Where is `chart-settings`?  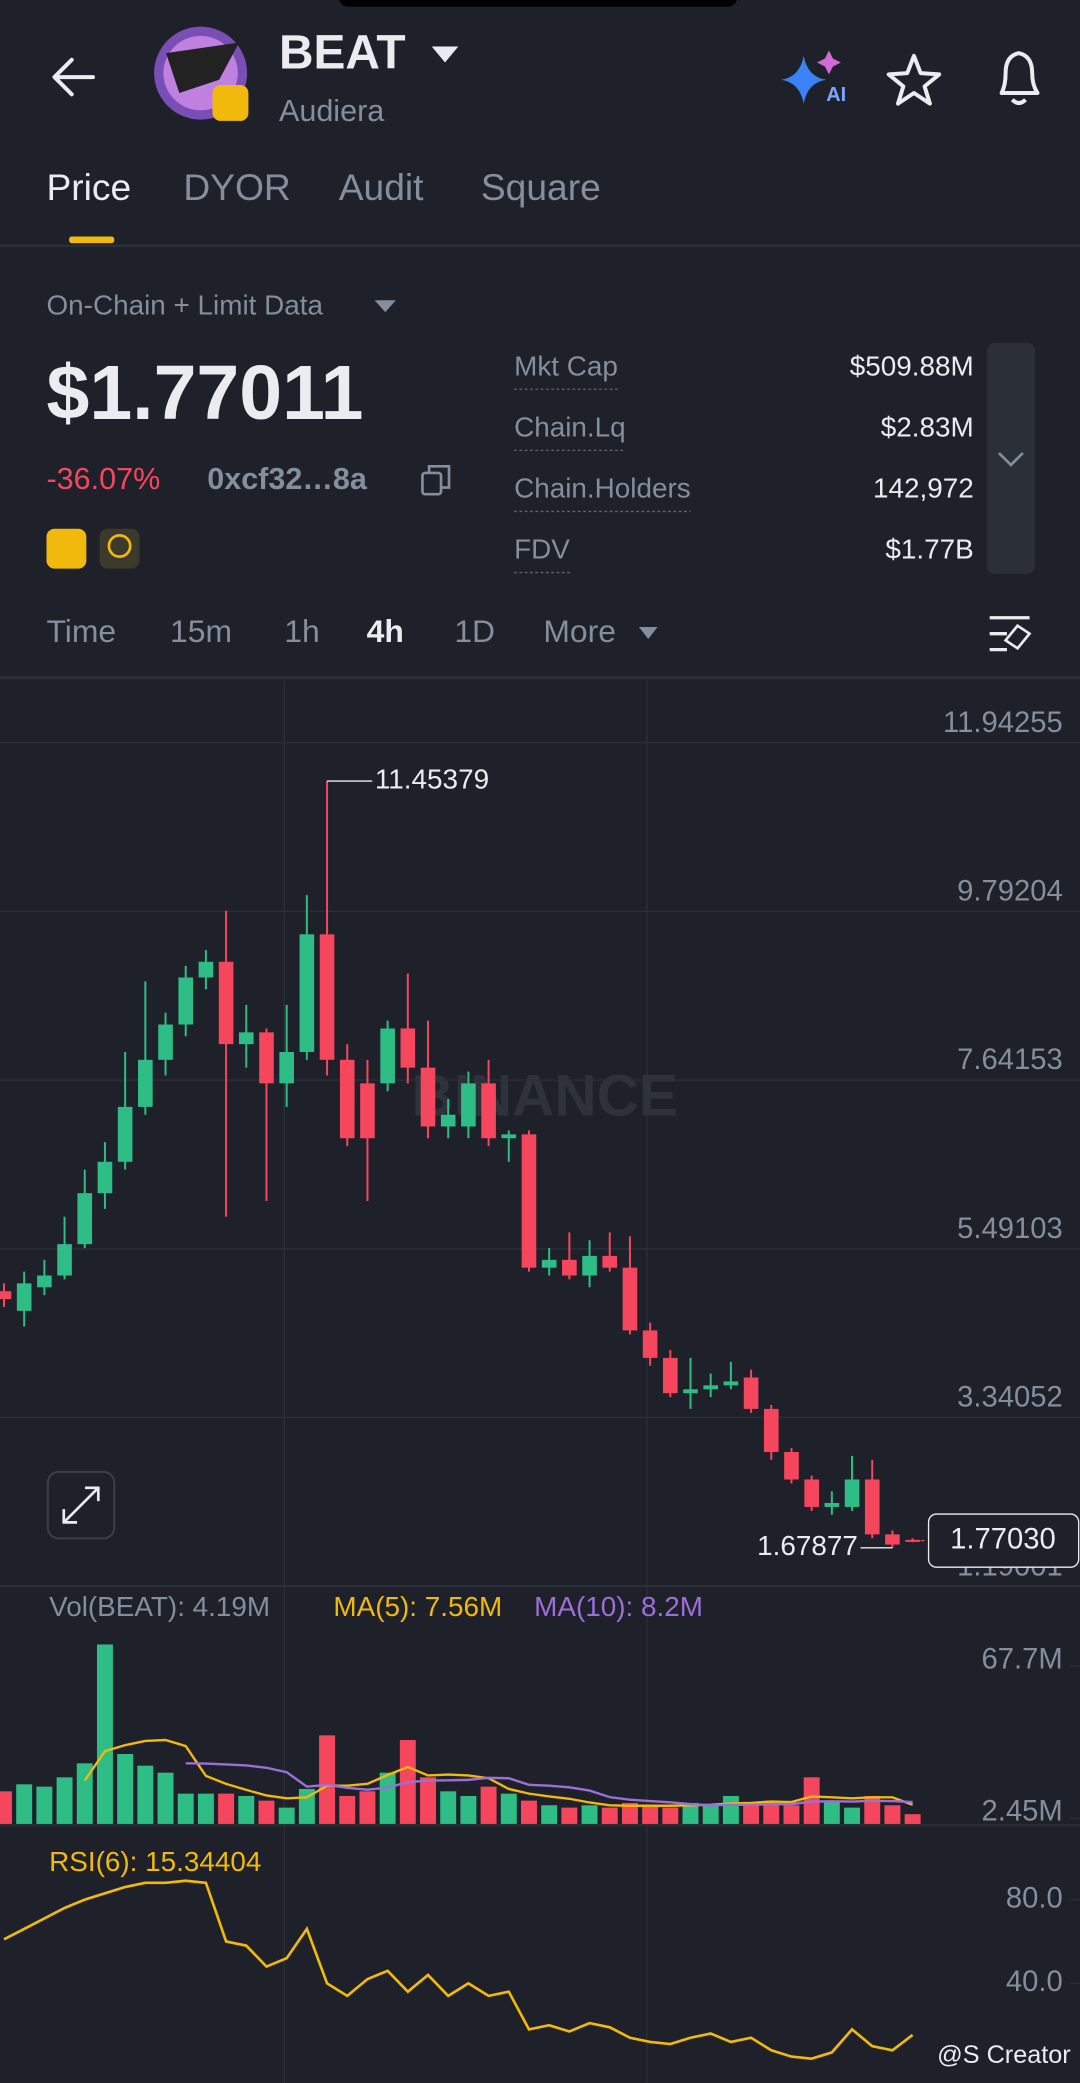 chart-settings is located at coordinates (1010, 634).